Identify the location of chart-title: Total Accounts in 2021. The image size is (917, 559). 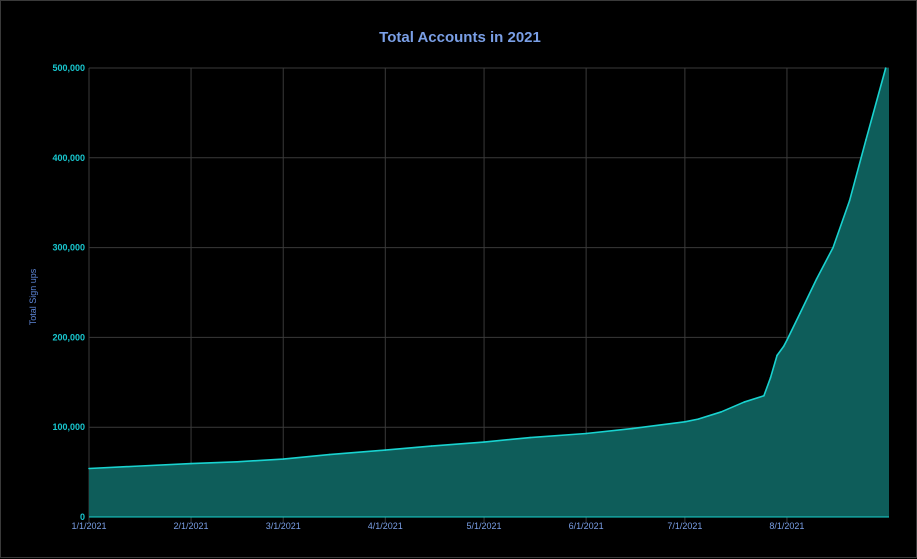
(460, 37).